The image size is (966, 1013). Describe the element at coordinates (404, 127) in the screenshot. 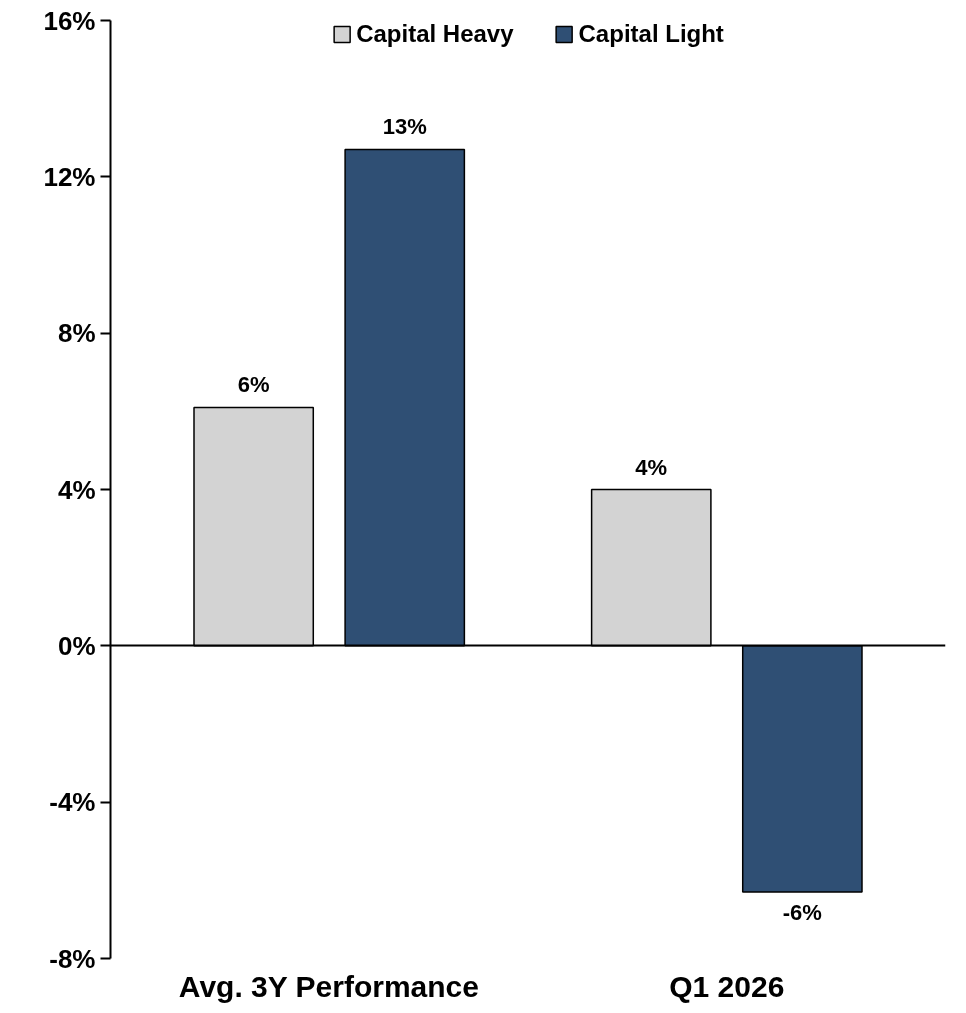

I see `data-label: 13%` at that location.